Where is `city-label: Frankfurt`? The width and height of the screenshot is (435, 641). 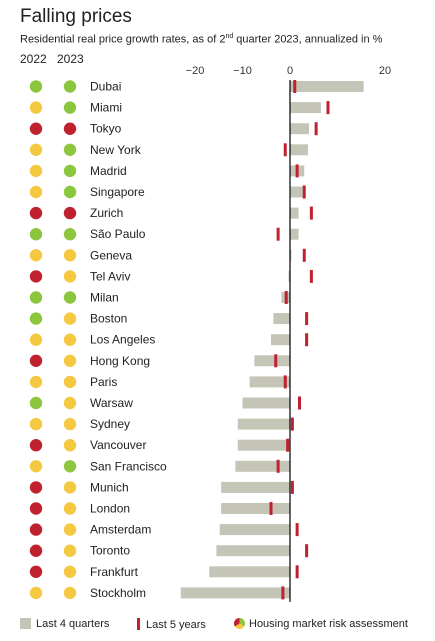
city-label: Frankfurt is located at coordinates (114, 572).